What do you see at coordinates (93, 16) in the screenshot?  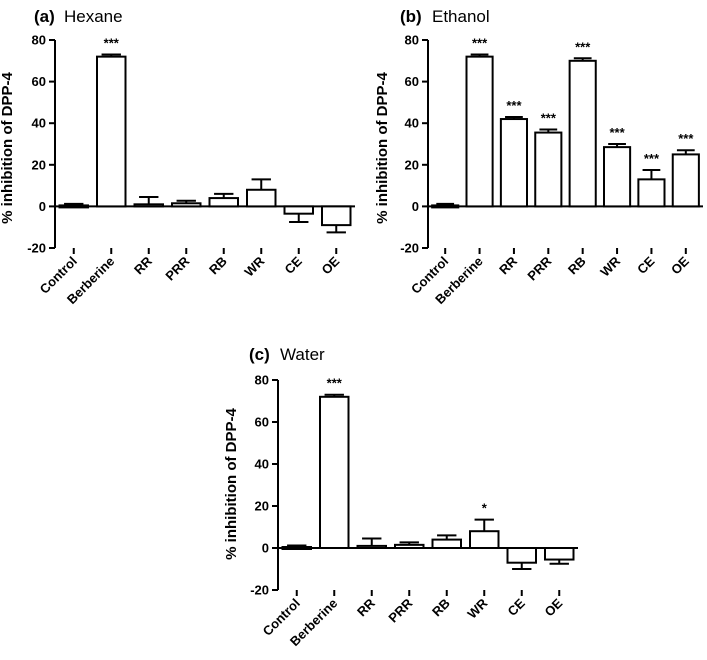 I see `panel-a-title: Hexane` at bounding box center [93, 16].